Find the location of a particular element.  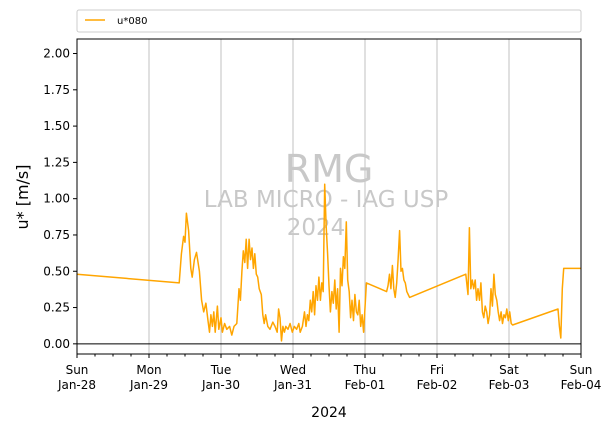

watermark-line-3: 2024 is located at coordinates (316, 228).